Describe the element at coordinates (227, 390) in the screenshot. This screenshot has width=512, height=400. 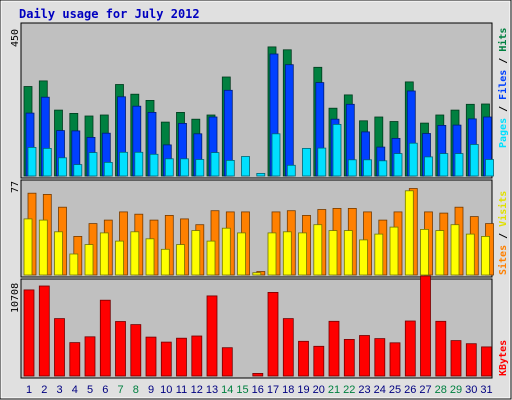
I see `x-tick-label-day-14: 14` at that location.